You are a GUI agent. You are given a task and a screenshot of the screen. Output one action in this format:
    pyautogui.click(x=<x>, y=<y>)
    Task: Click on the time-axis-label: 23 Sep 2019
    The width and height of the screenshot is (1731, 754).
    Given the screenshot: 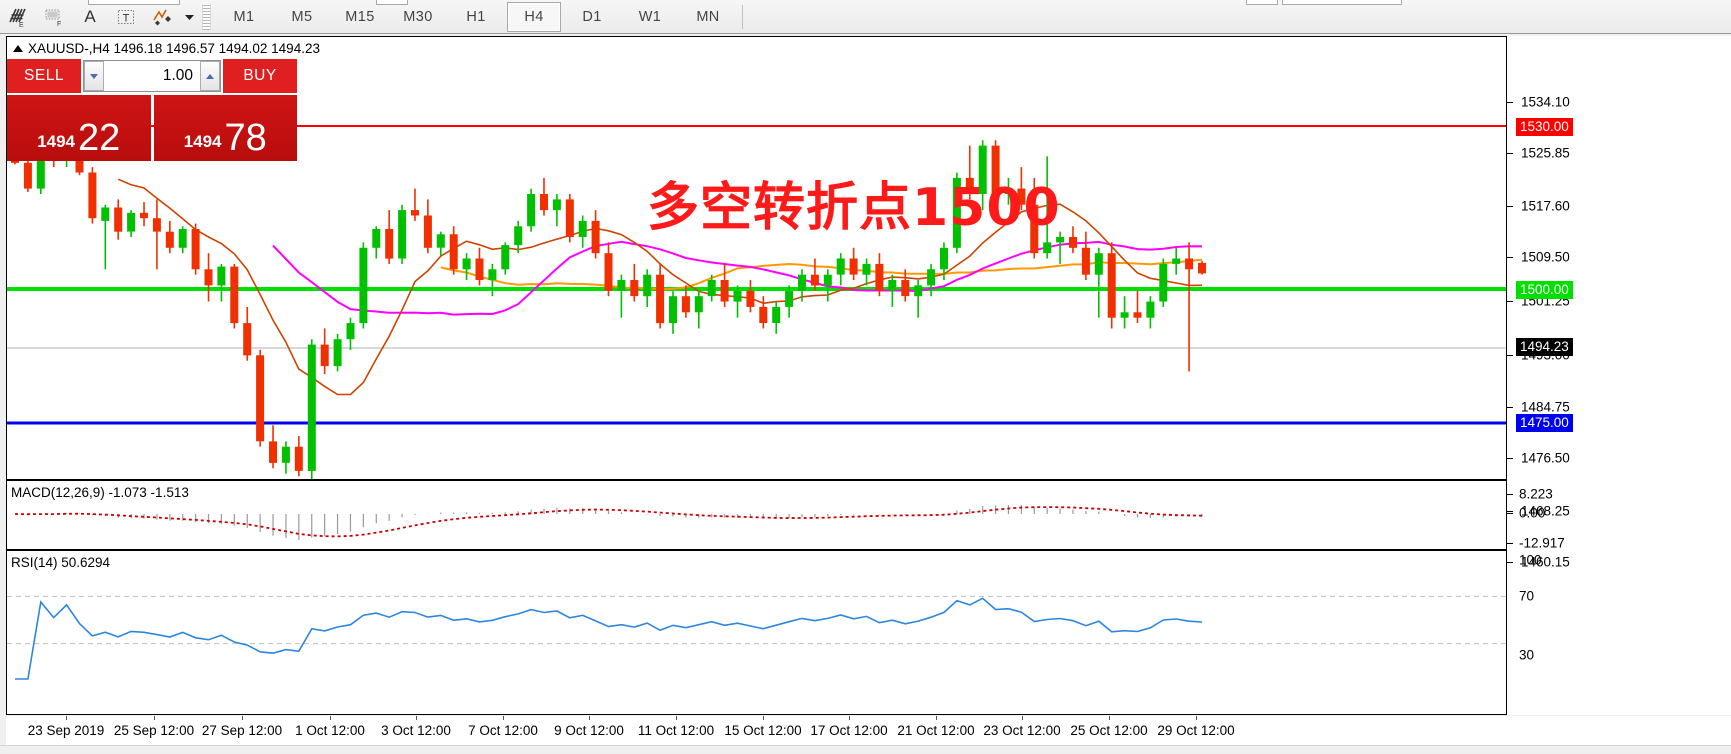 What is the action you would take?
    pyautogui.click(x=66, y=730)
    